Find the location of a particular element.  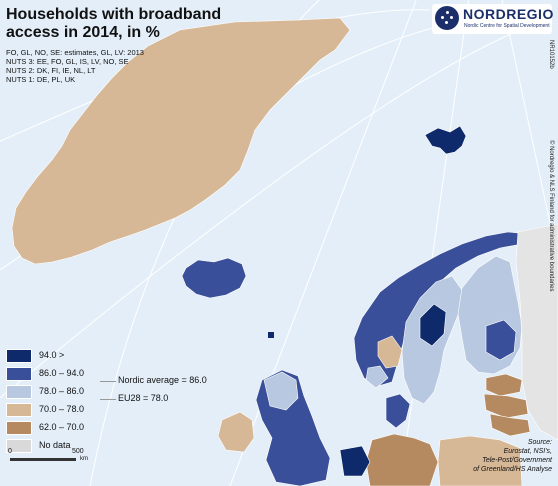

note-nuts1: NUTS 1: DE, PL, UK is located at coordinates (41, 79).